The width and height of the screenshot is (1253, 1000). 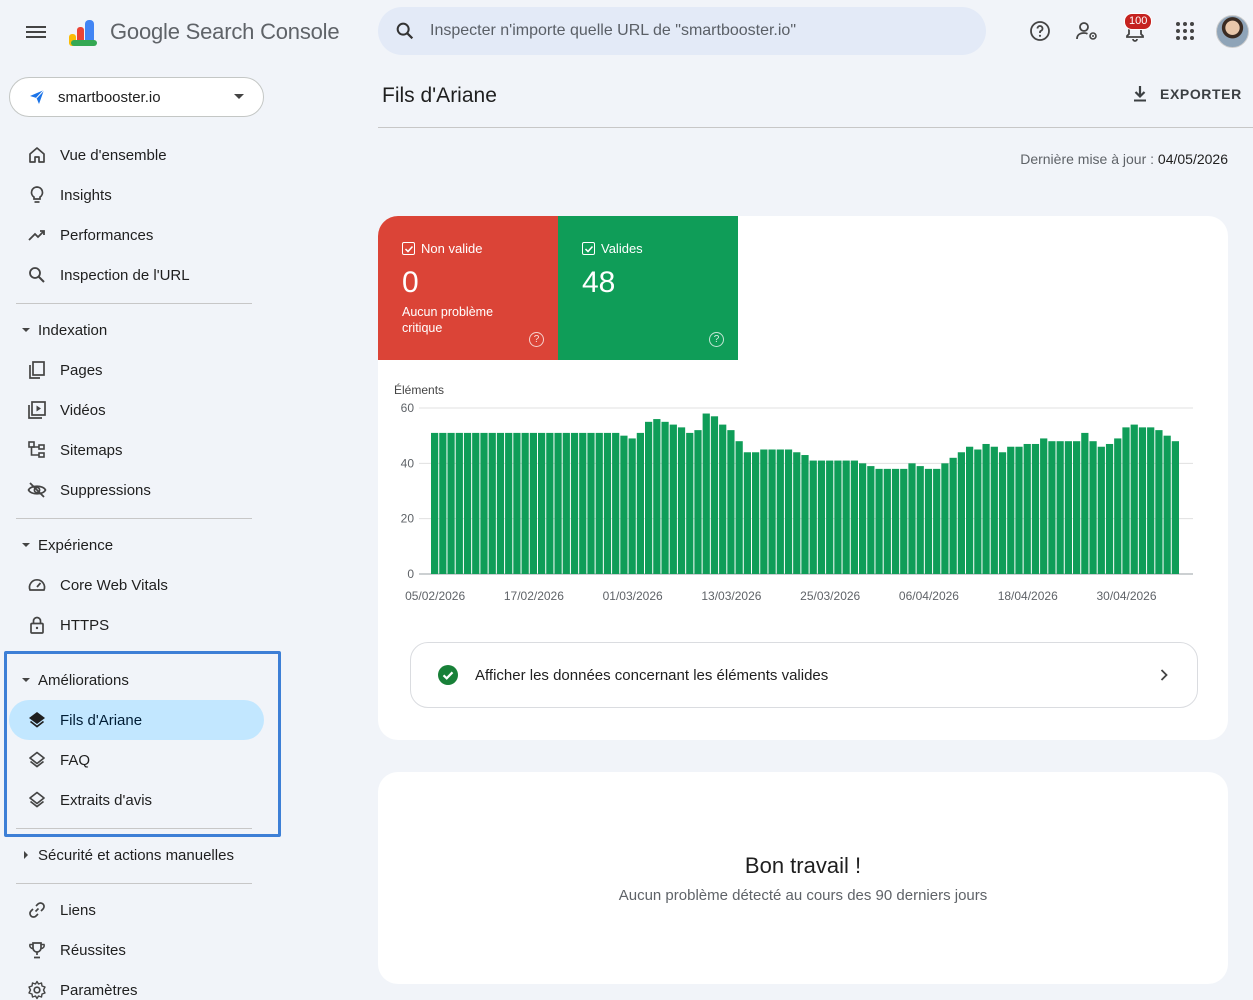 What do you see at coordinates (136, 800) in the screenshot?
I see `sidebar-item-review-snippets: Extraits d'avis` at bounding box center [136, 800].